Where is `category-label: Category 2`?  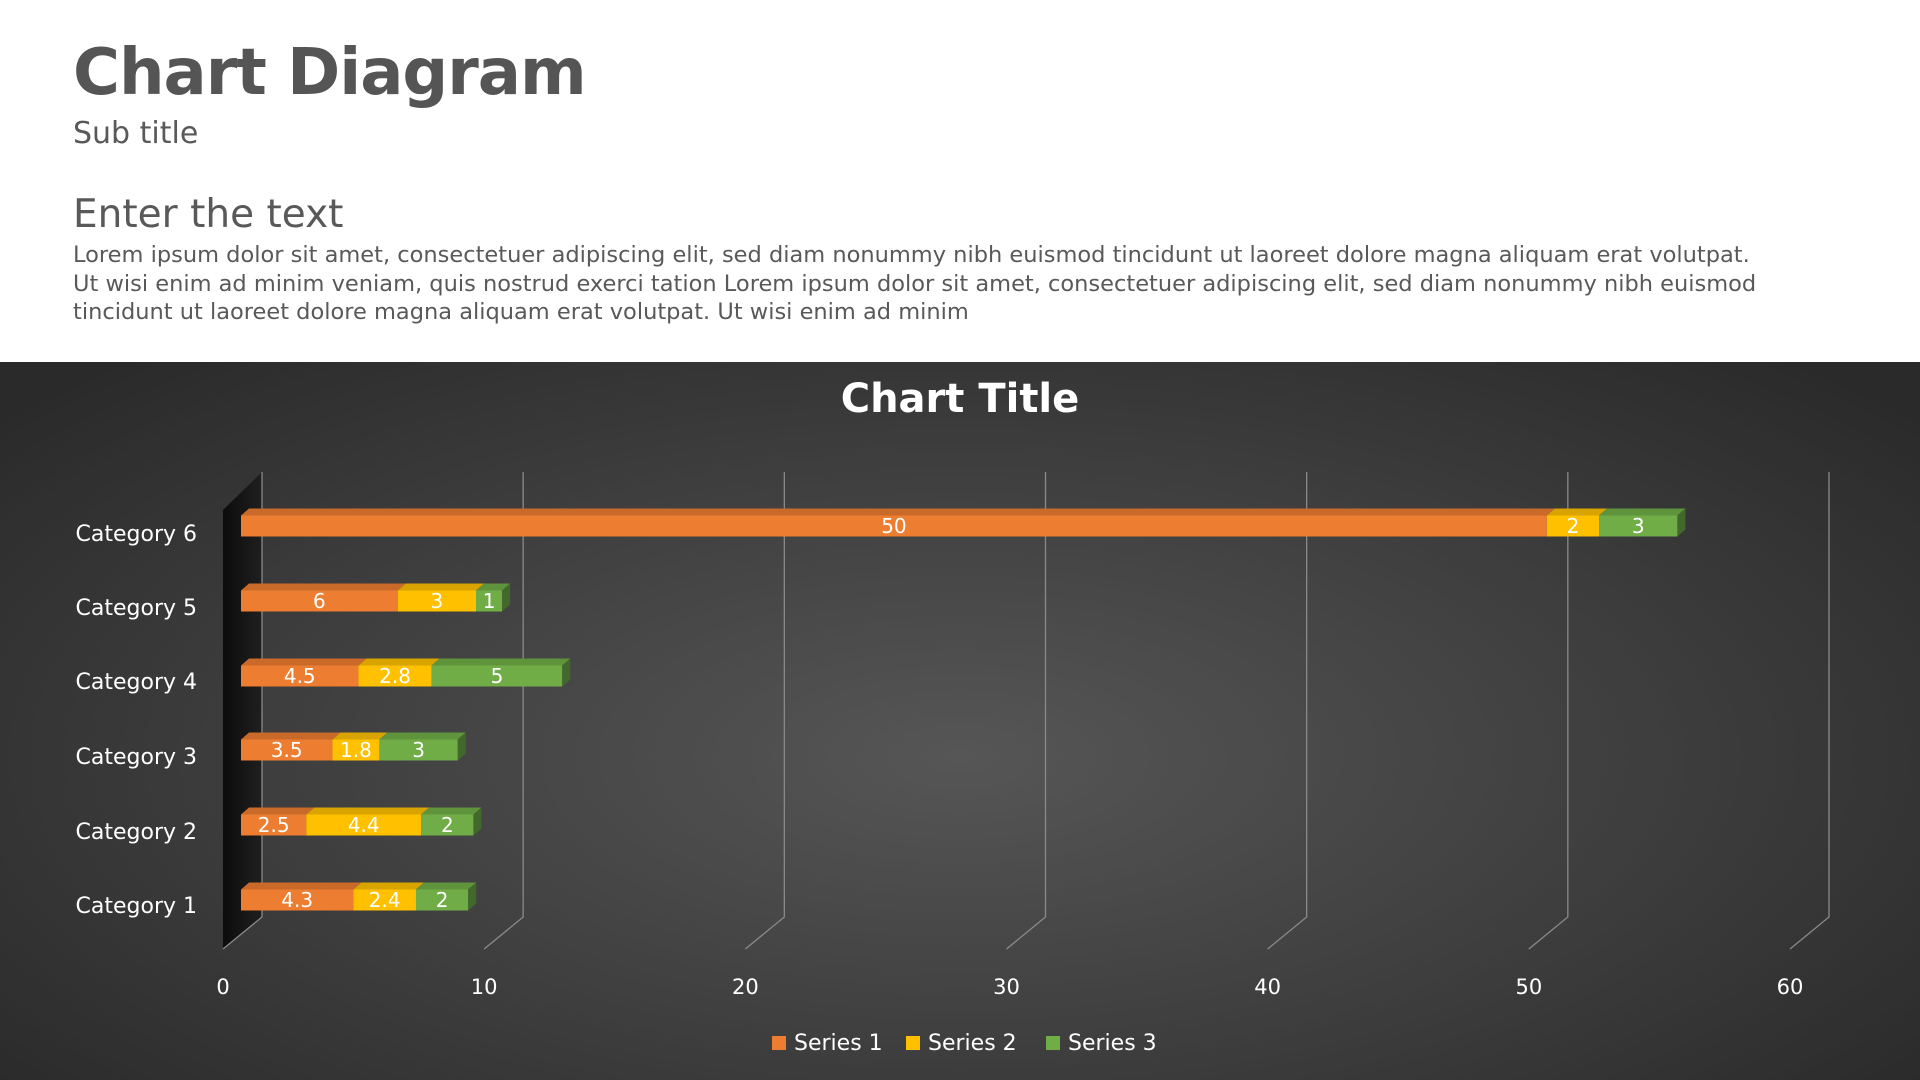 category-label: Category 2 is located at coordinates (136, 832).